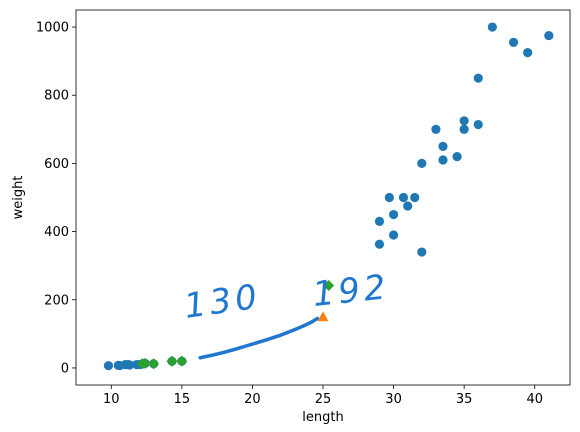 This screenshot has width=580, height=432. What do you see at coordinates (323, 316) in the screenshot?
I see `target-point` at bounding box center [323, 316].